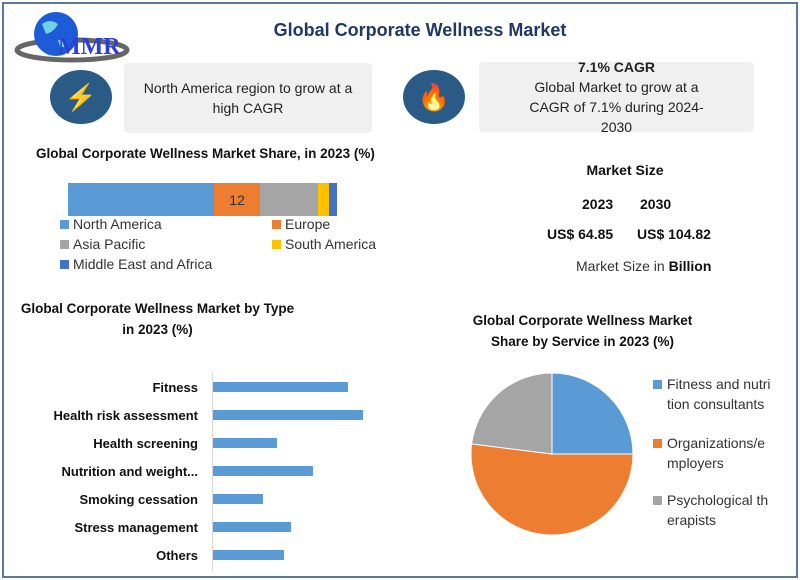  I want to click on value-2030: US$ 104.82, so click(674, 234).